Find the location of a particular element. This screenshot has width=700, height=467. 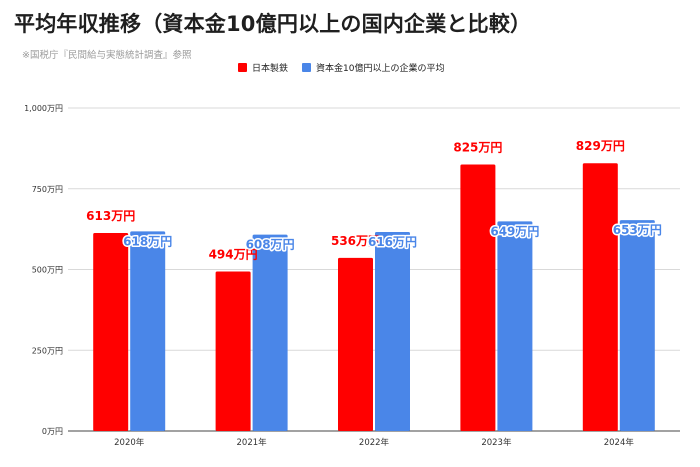

y-tick-label: 250万円 is located at coordinates (47, 350).